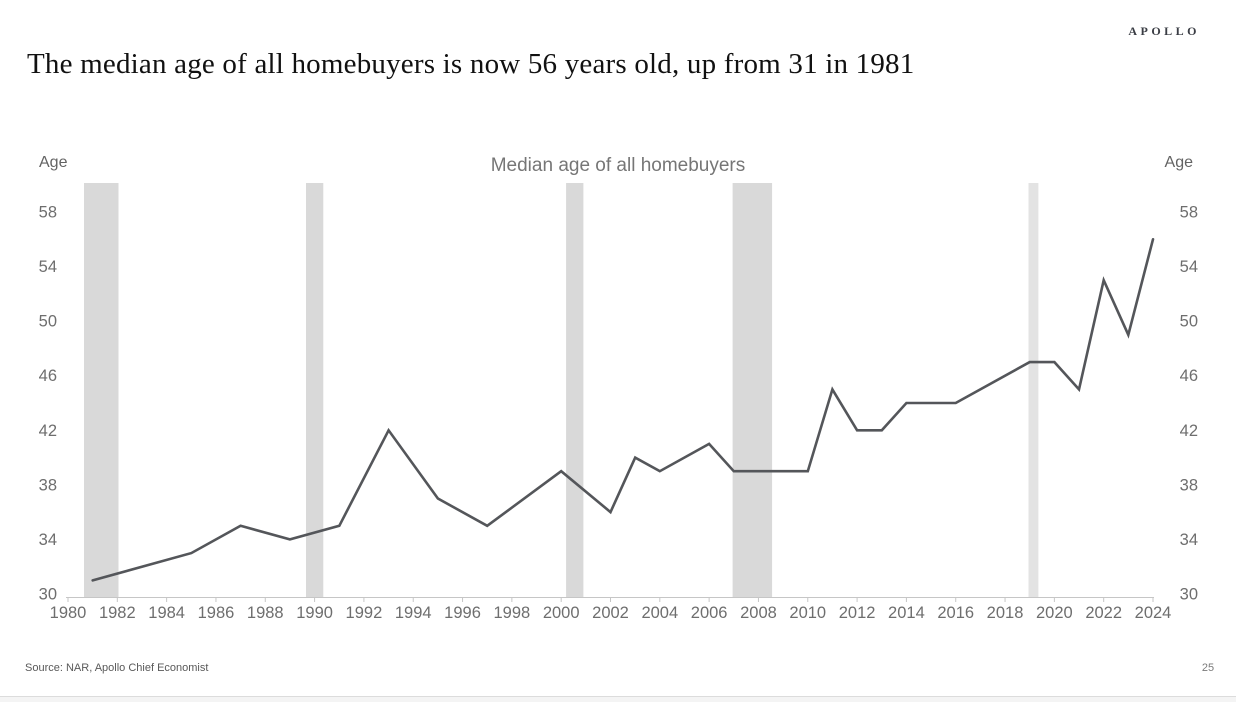 The width and height of the screenshot is (1236, 702). What do you see at coordinates (512, 613) in the screenshot?
I see `x-tick-label: 1998` at bounding box center [512, 613].